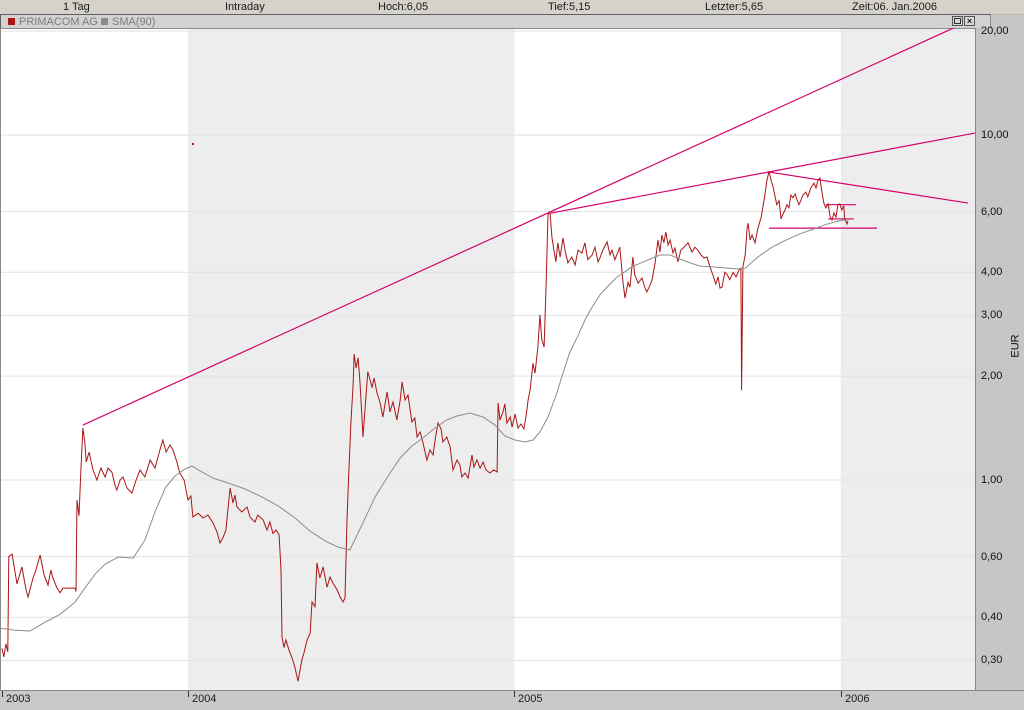  What do you see at coordinates (569, 7) in the screenshot?
I see `low-value: Tief:5,15` at bounding box center [569, 7].